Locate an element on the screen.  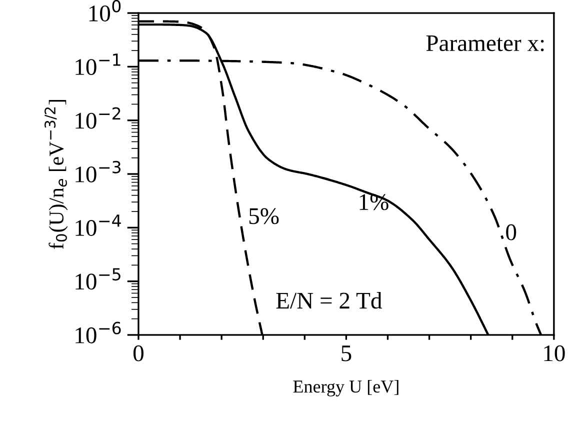
y-tick-label: 10$^{−6}$ is located at coordinates (98, 333).